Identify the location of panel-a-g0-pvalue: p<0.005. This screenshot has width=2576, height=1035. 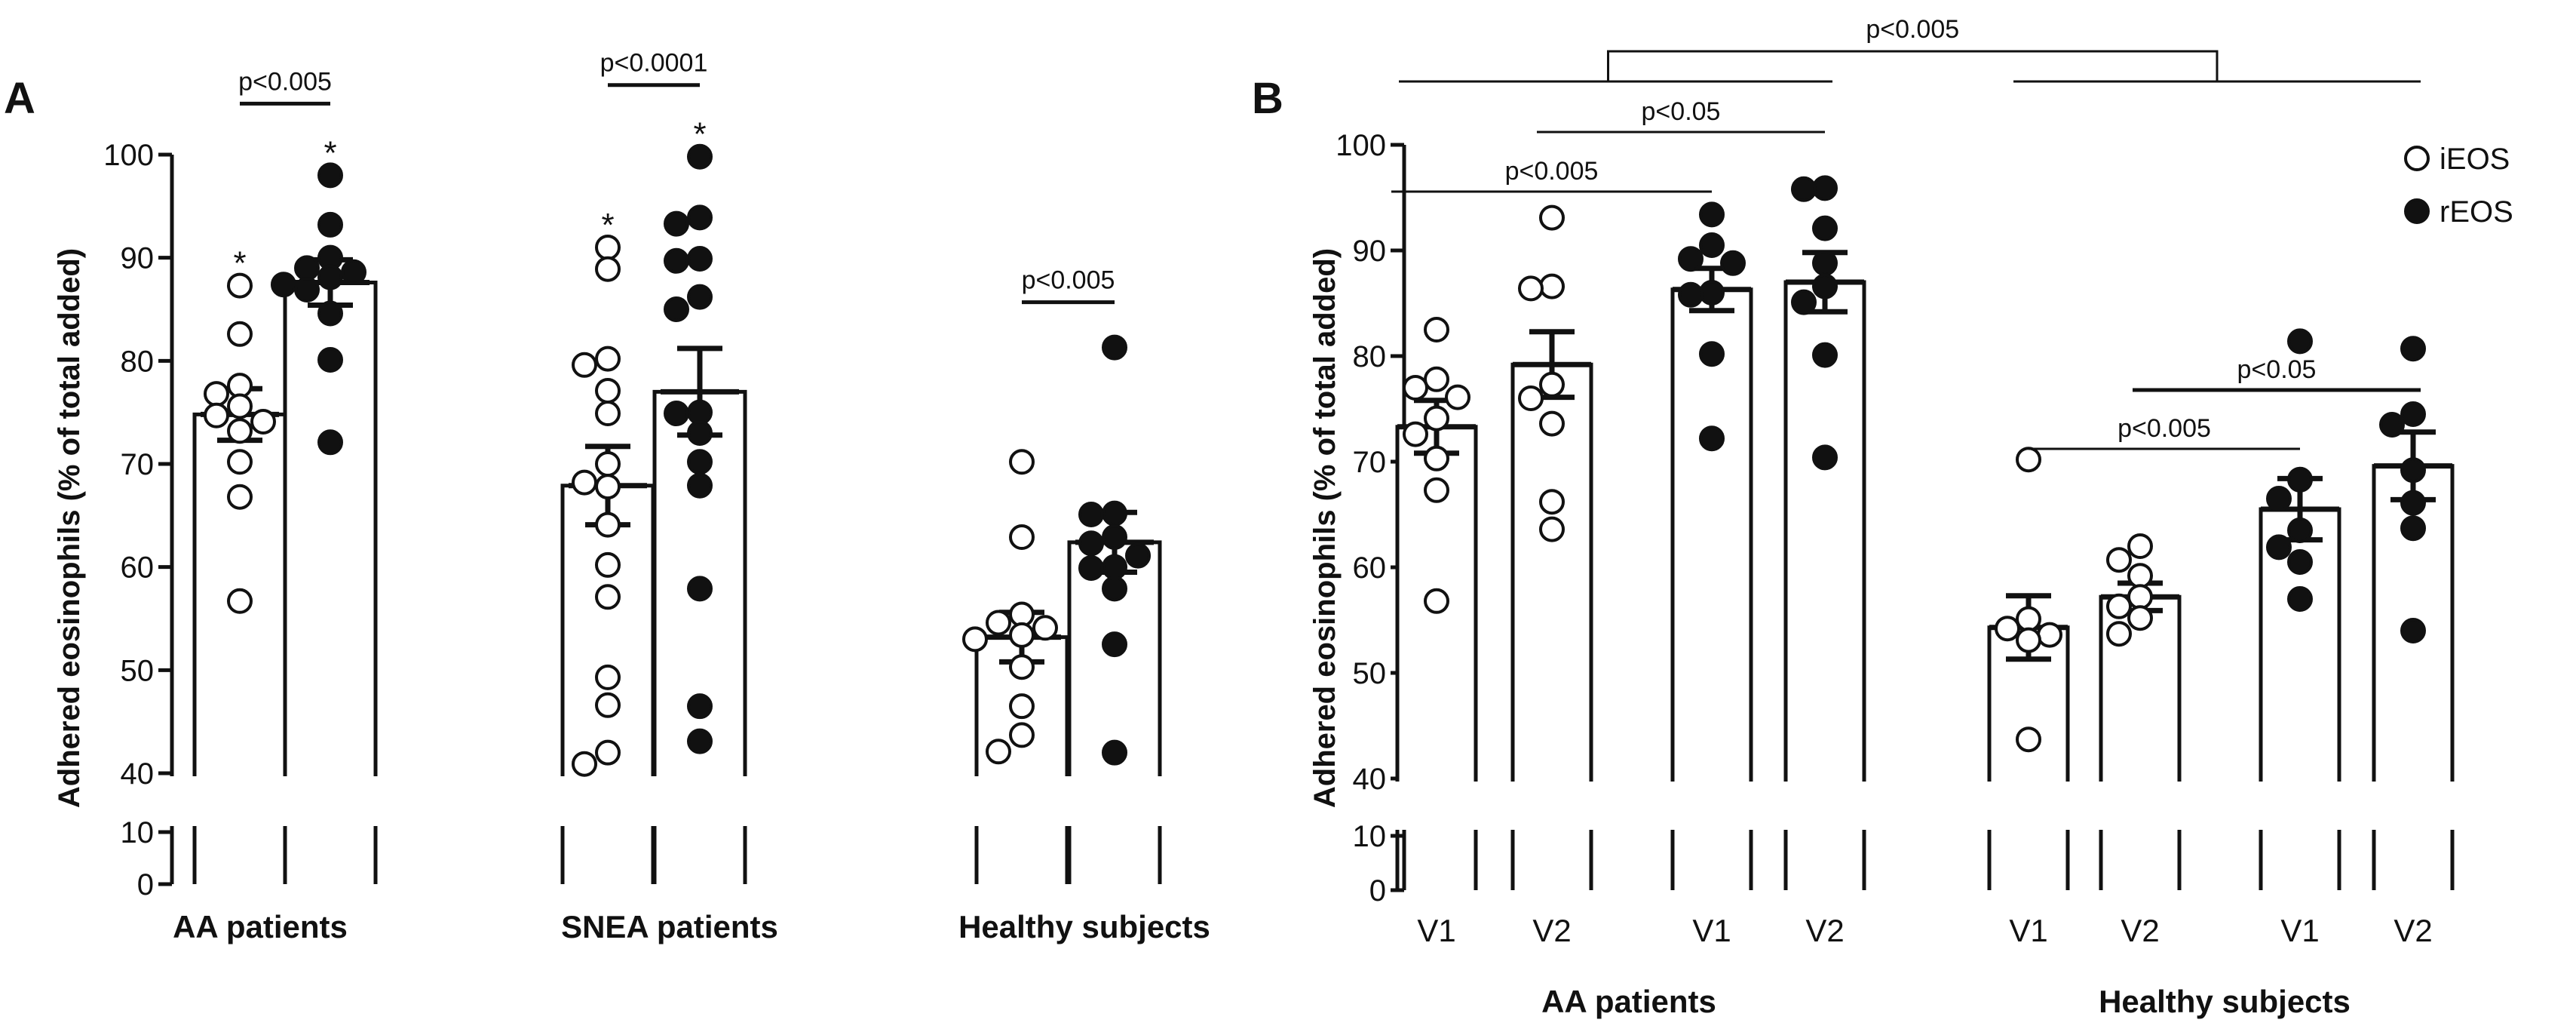
(285, 81).